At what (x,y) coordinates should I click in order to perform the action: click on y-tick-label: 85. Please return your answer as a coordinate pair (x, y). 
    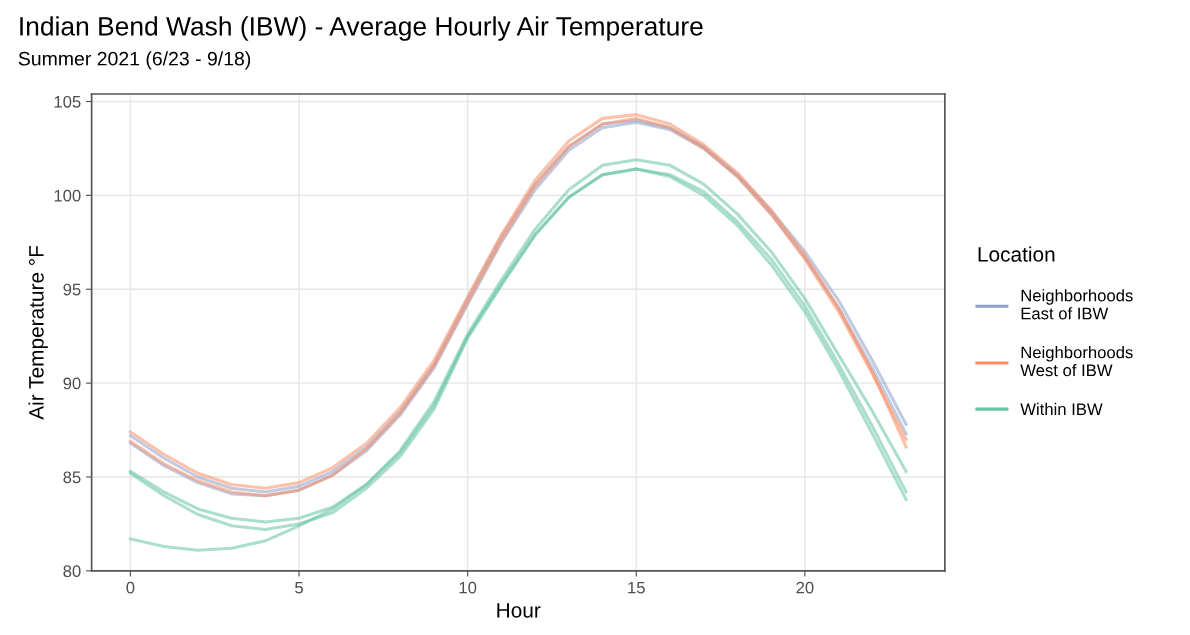
    Looking at the image, I should click on (72, 477).